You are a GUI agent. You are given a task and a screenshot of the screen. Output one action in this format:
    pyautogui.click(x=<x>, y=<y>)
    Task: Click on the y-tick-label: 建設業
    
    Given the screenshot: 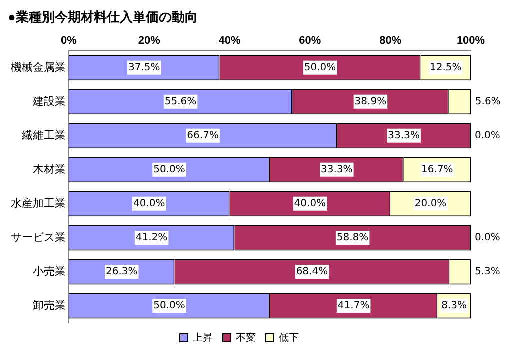 What is the action you would take?
    pyautogui.click(x=49, y=101)
    